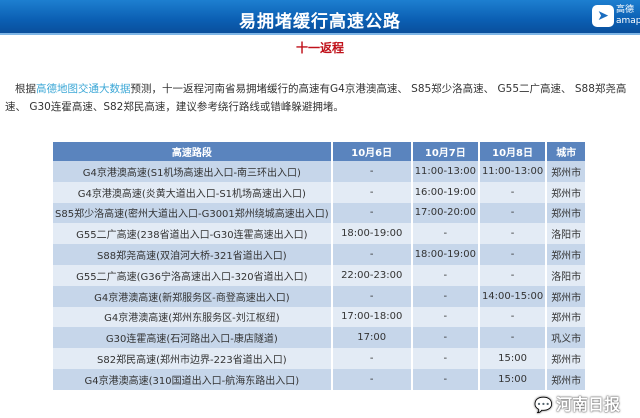 Image resolution: width=640 pixels, height=418 pixels. Describe the element at coordinates (372, 338) in the screenshot. I see `oct6-cell: 17:00` at that location.